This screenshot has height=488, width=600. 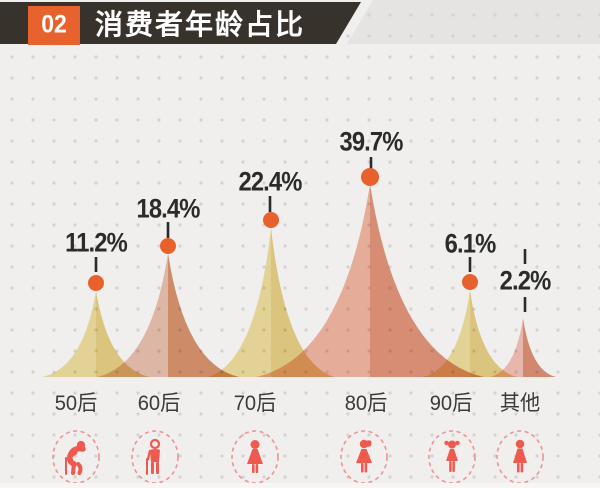 I want to click on age-peak-90后-left, so click(x=446, y=333).